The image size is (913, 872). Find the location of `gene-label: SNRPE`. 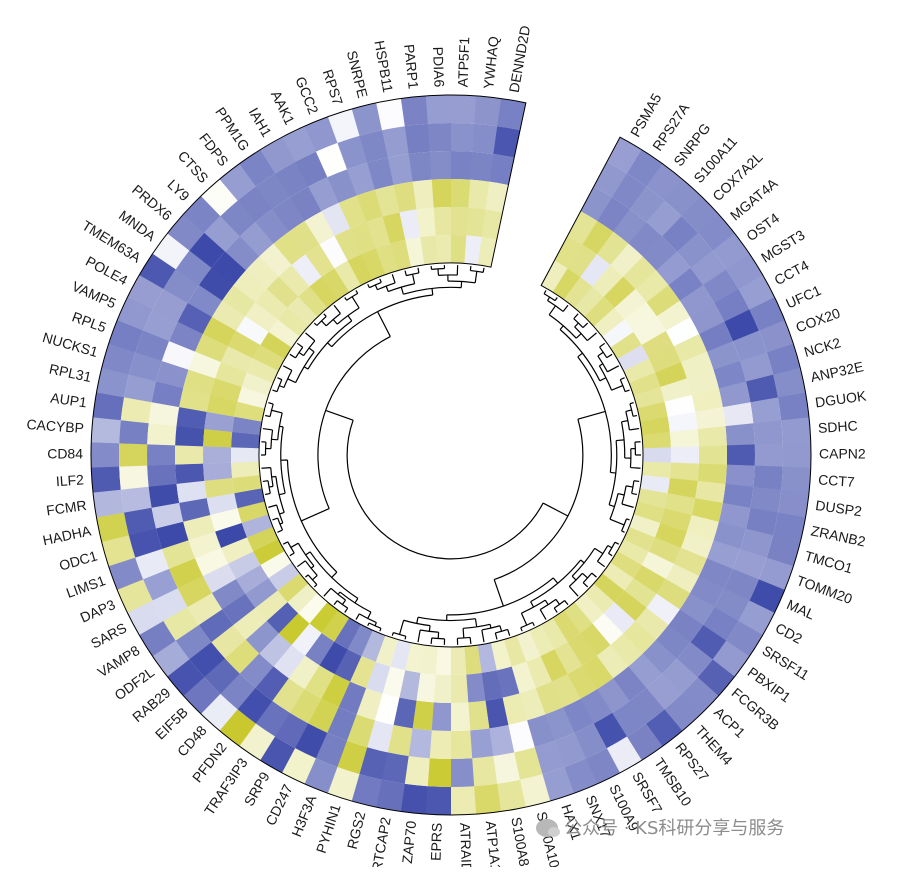

gene-label: SNRPE is located at coordinates (357, 74).